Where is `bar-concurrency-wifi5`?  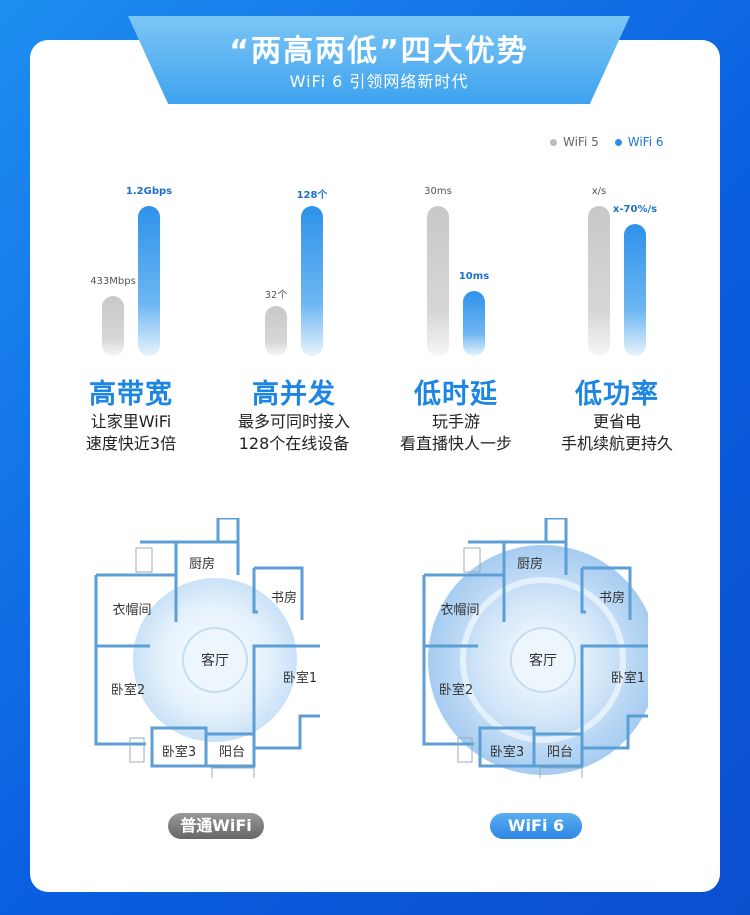 bar-concurrency-wifi5 is located at coordinates (276, 331).